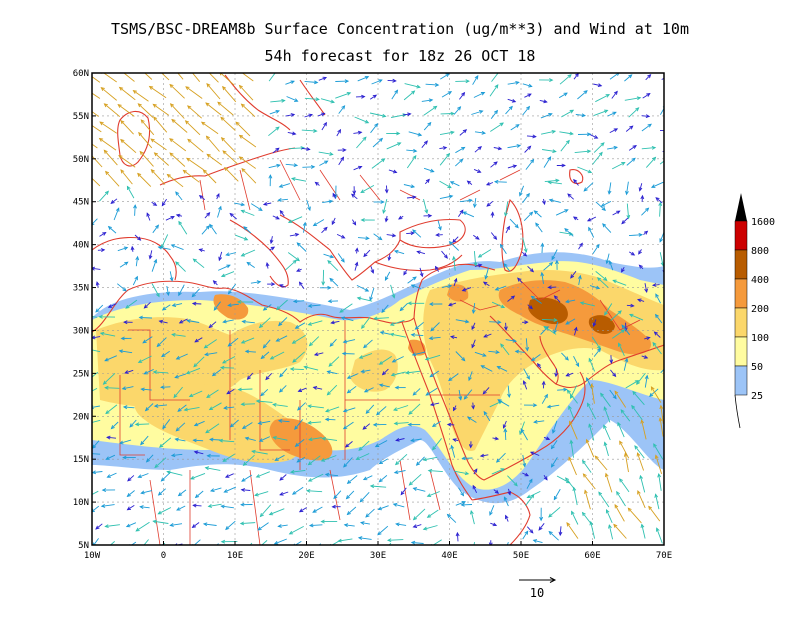 The image size is (800, 618). Describe the element at coordinates (449, 556) in the screenshot. I see `lon-tick-label: 40E` at that location.